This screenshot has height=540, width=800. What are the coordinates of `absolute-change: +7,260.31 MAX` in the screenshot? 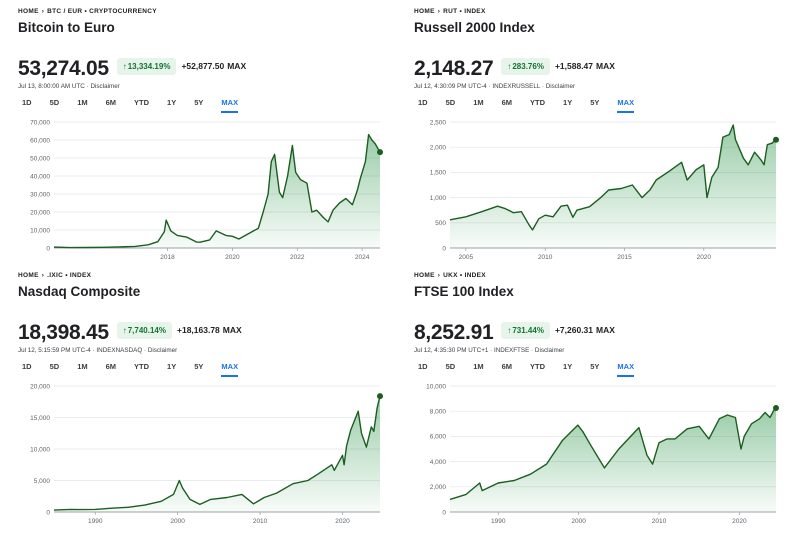 It's located at (586, 330).